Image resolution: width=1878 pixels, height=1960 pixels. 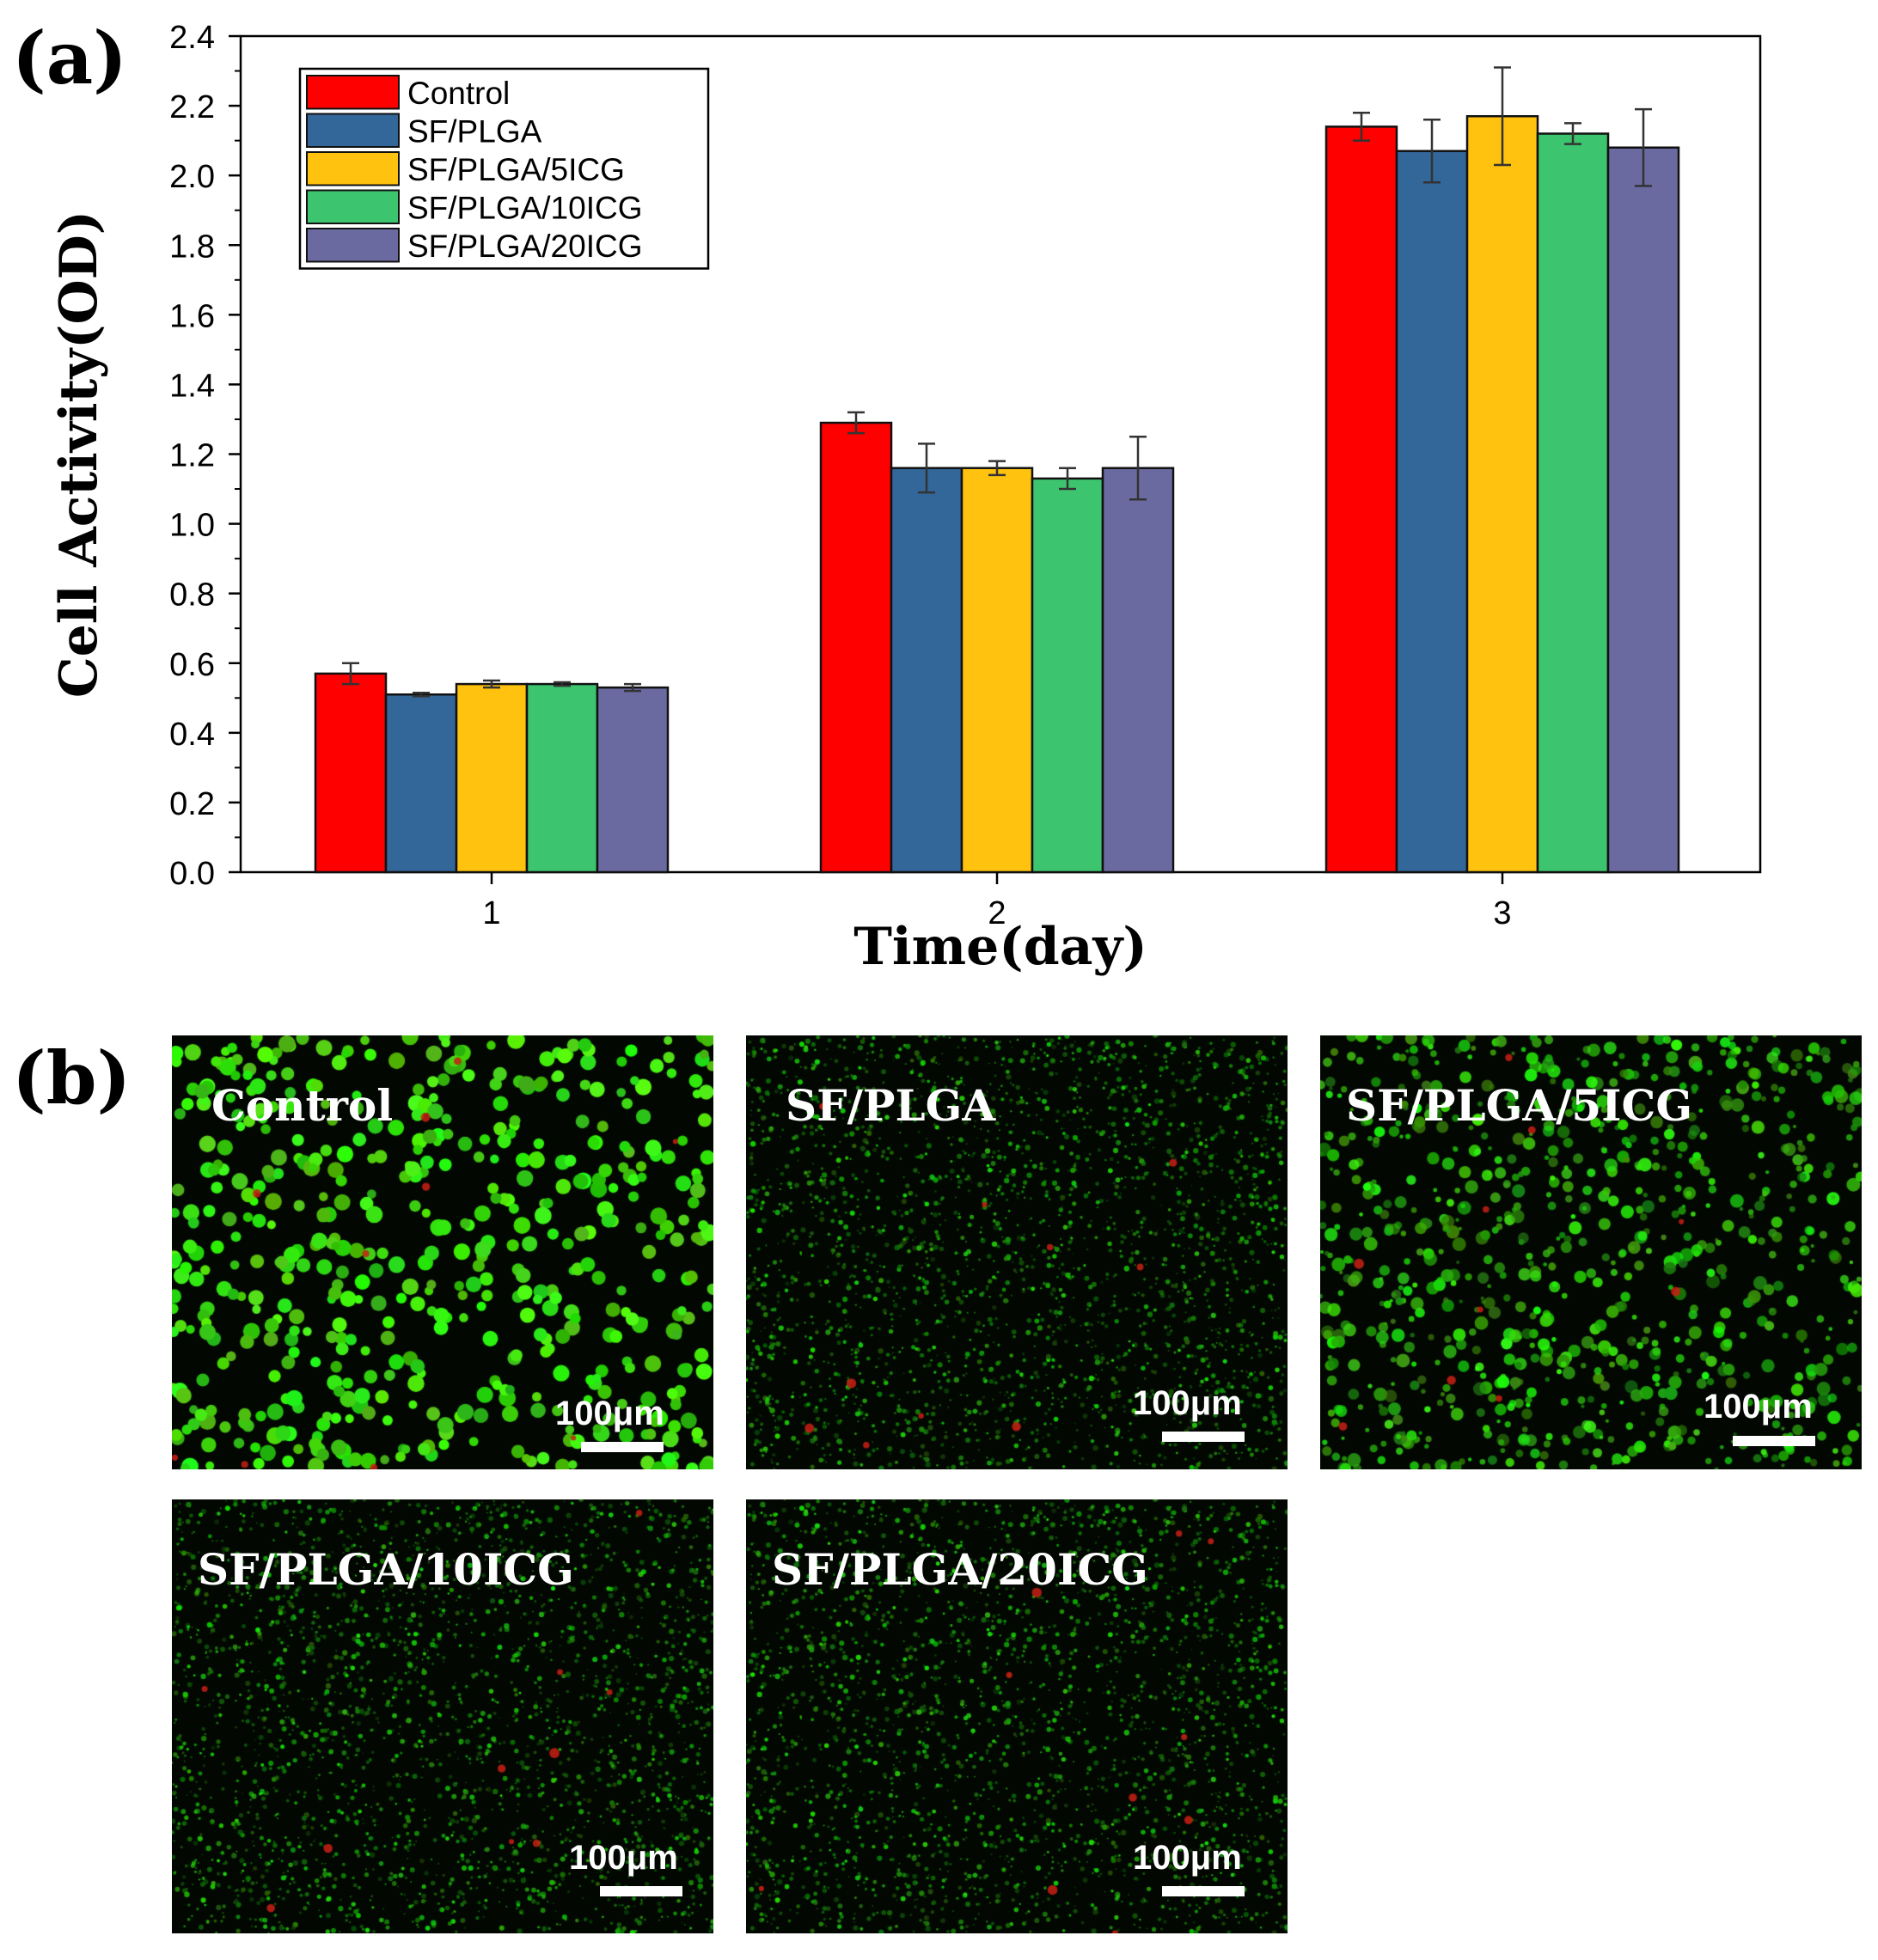 I want to click on x-tick-label: 2, so click(x=997, y=913).